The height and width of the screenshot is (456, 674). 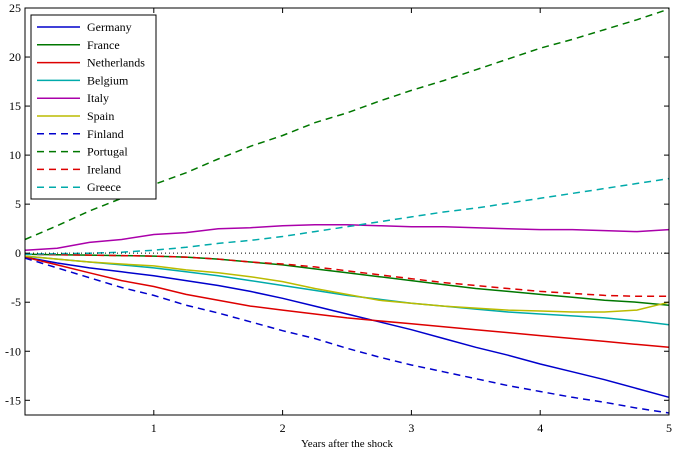 I want to click on series-line-spain, so click(x=347, y=284).